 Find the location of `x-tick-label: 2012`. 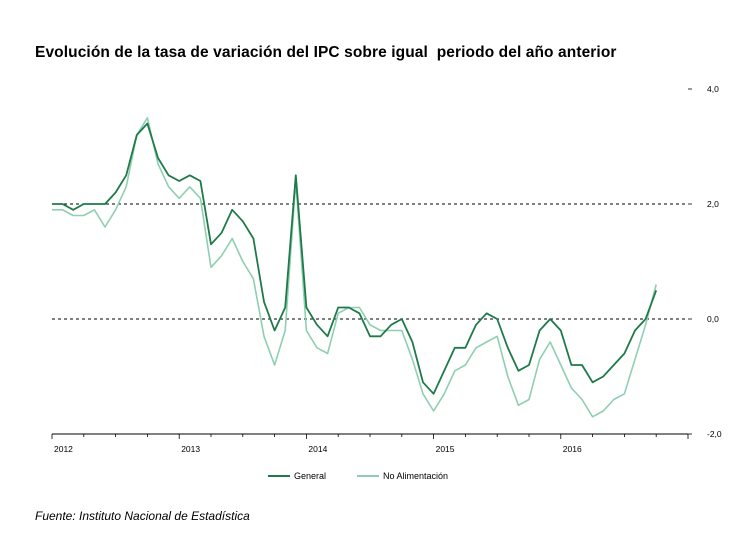

x-tick-label: 2012 is located at coordinates (63, 449).